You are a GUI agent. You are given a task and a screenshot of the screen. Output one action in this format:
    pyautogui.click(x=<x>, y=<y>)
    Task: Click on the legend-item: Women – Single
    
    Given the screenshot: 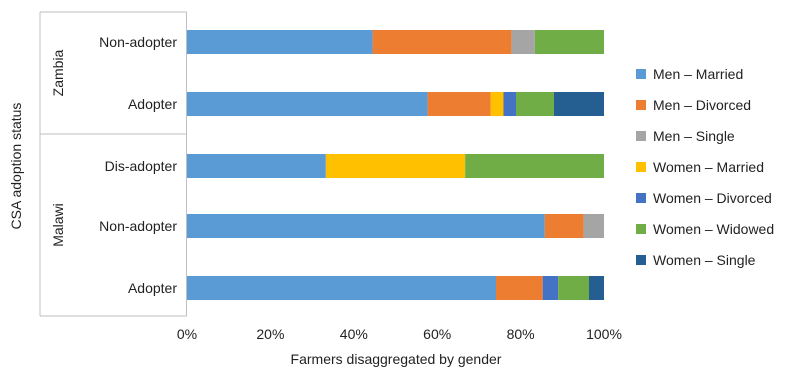 What is the action you would take?
    pyautogui.click(x=696, y=260)
    